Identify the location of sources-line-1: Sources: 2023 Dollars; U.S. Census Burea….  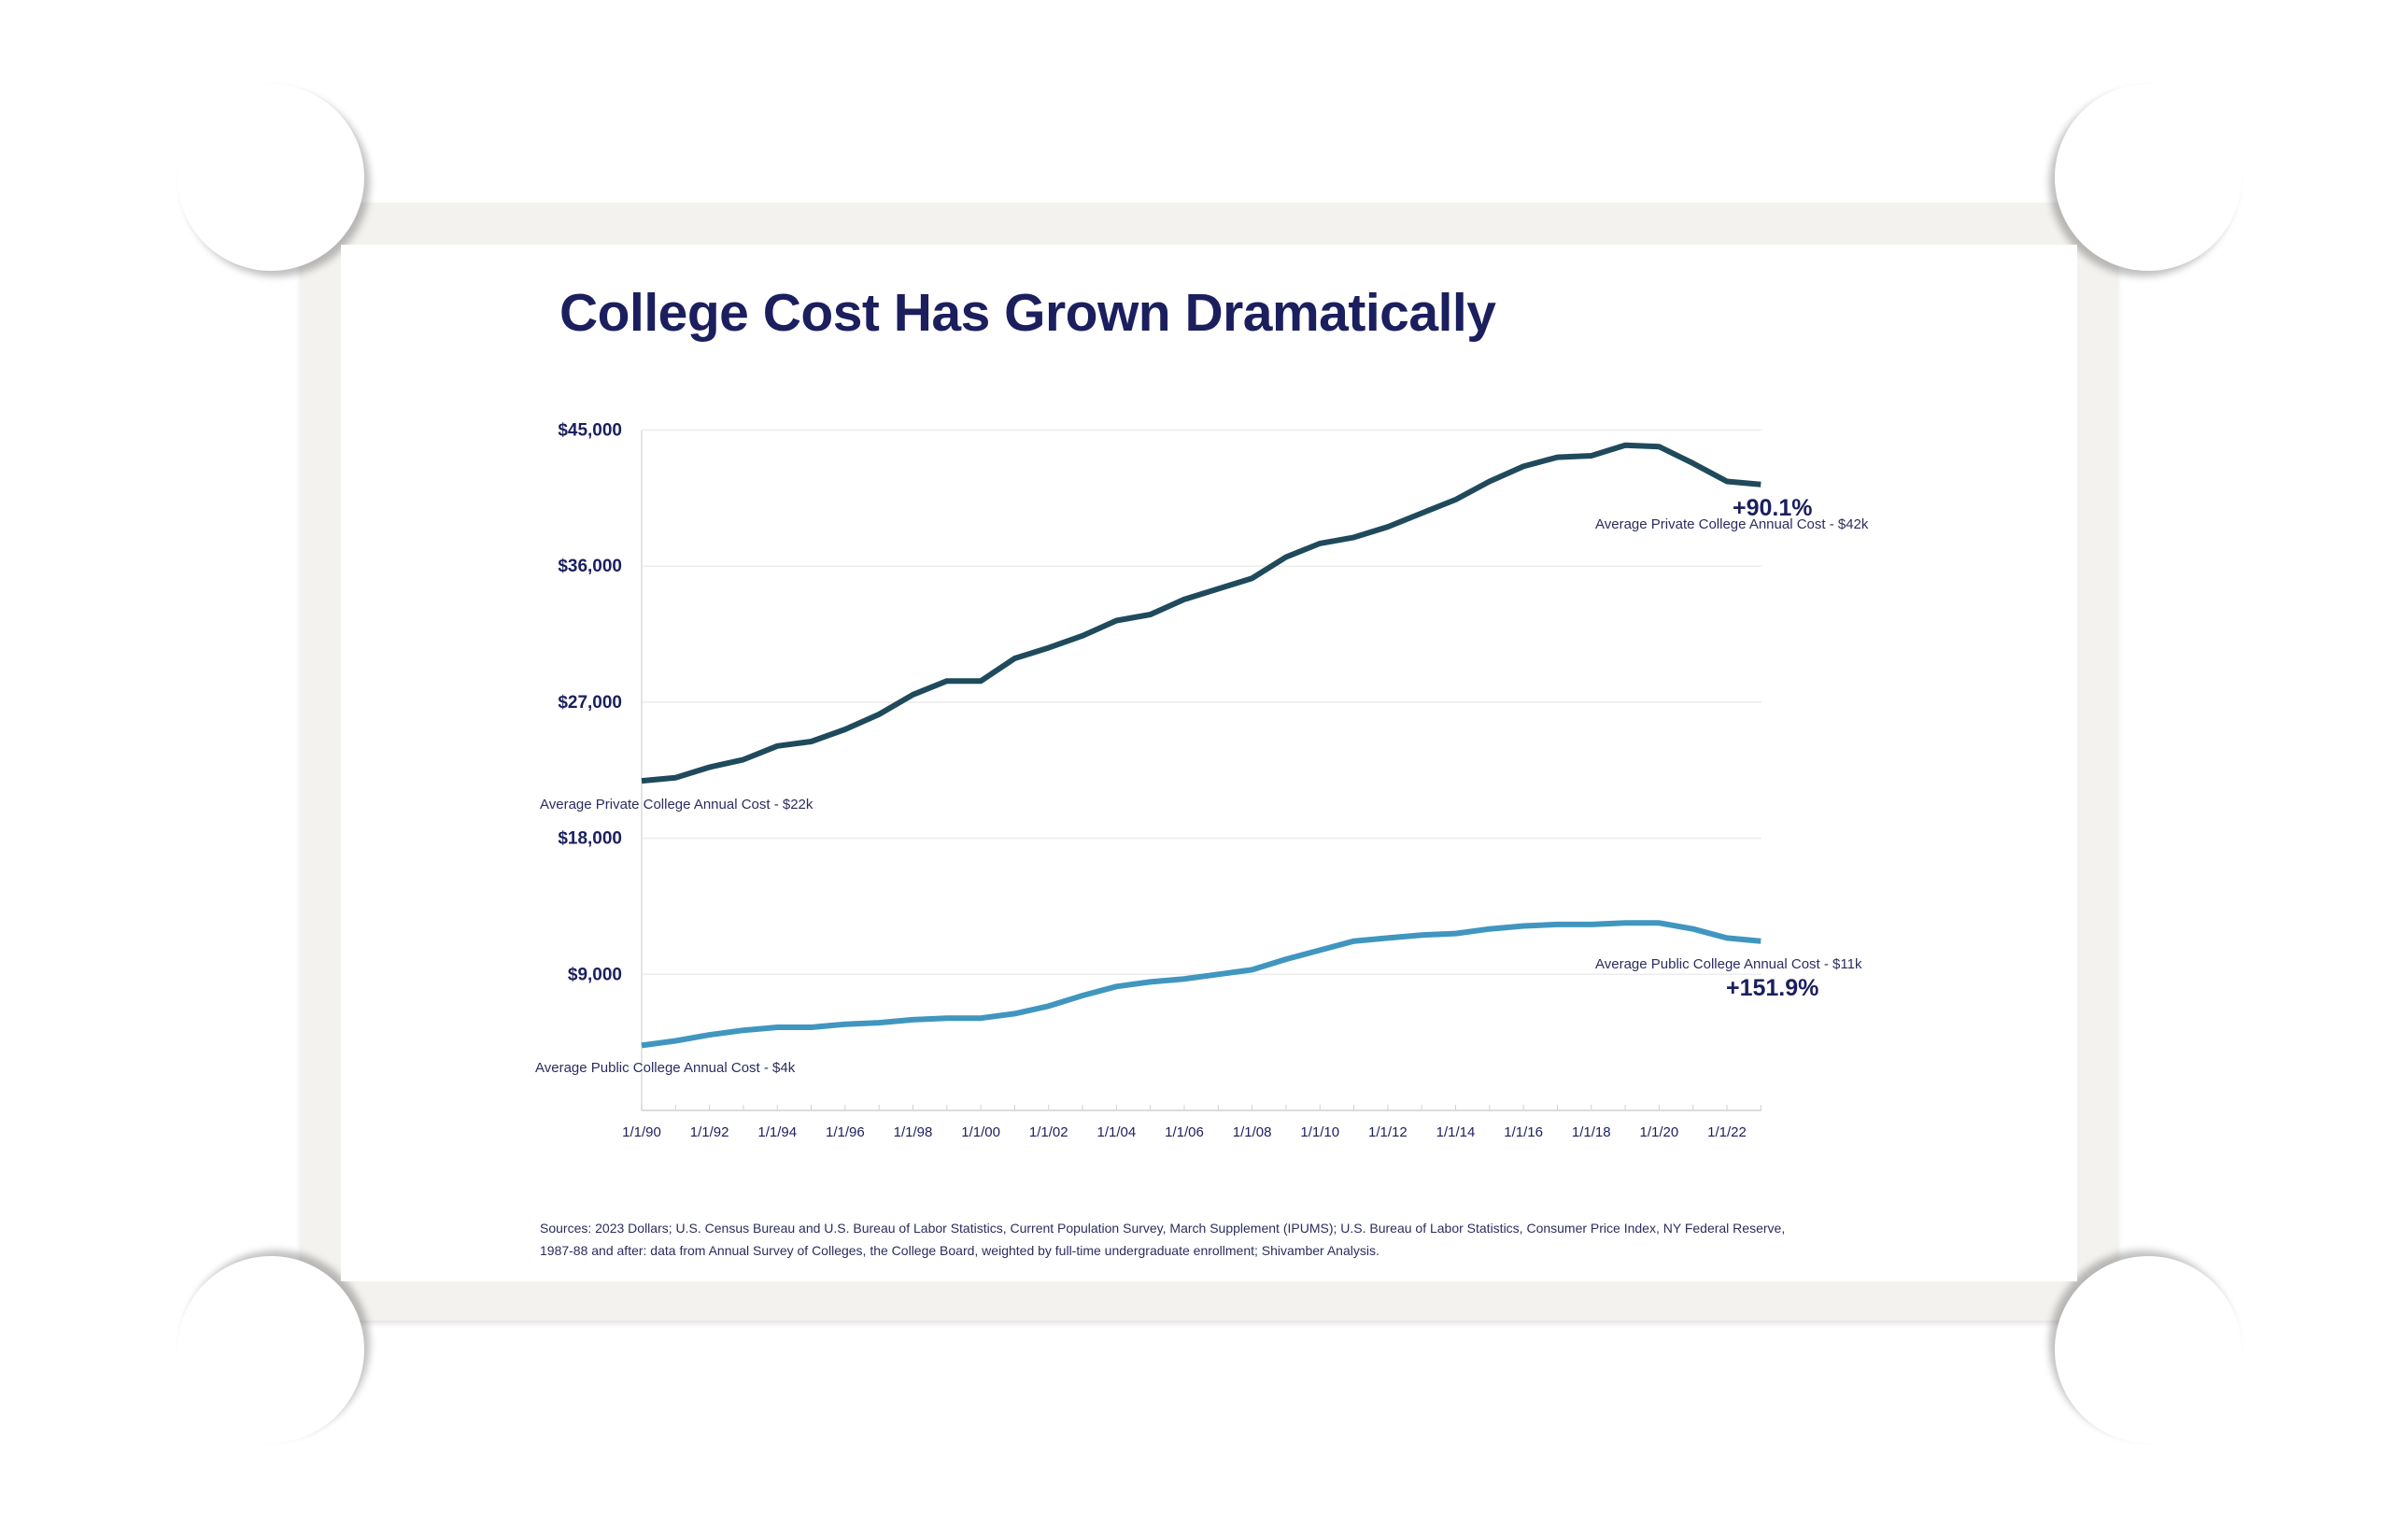
(1163, 1229).